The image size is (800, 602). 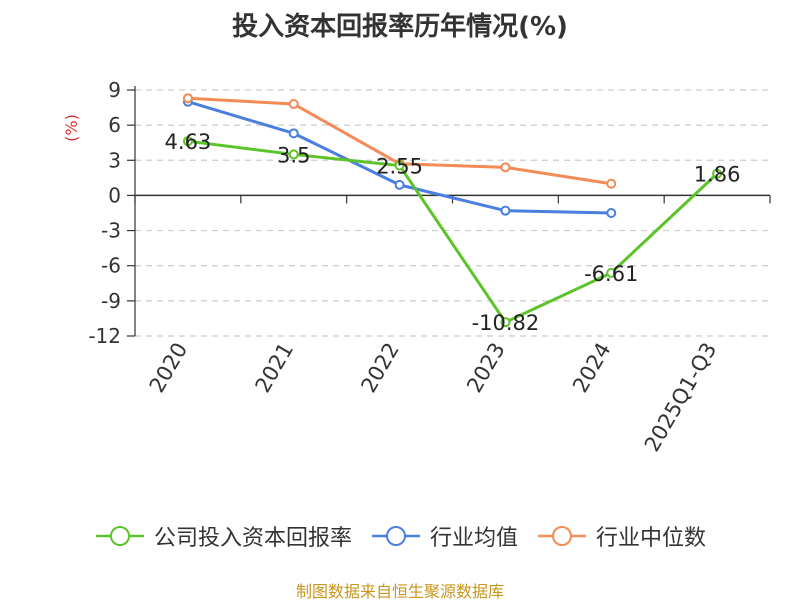 I want to click on data-label: -6.61, so click(x=611, y=274).